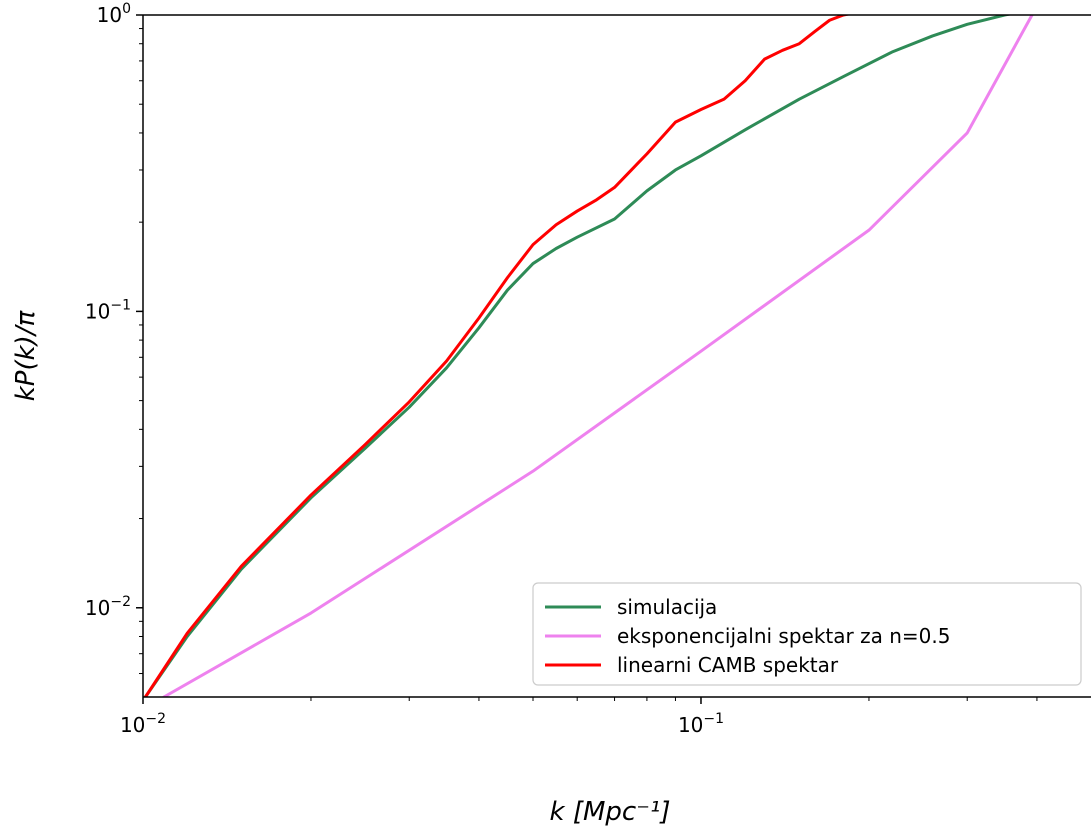  I want to click on y-axis-label: kP(k)/π, so click(26, 355).